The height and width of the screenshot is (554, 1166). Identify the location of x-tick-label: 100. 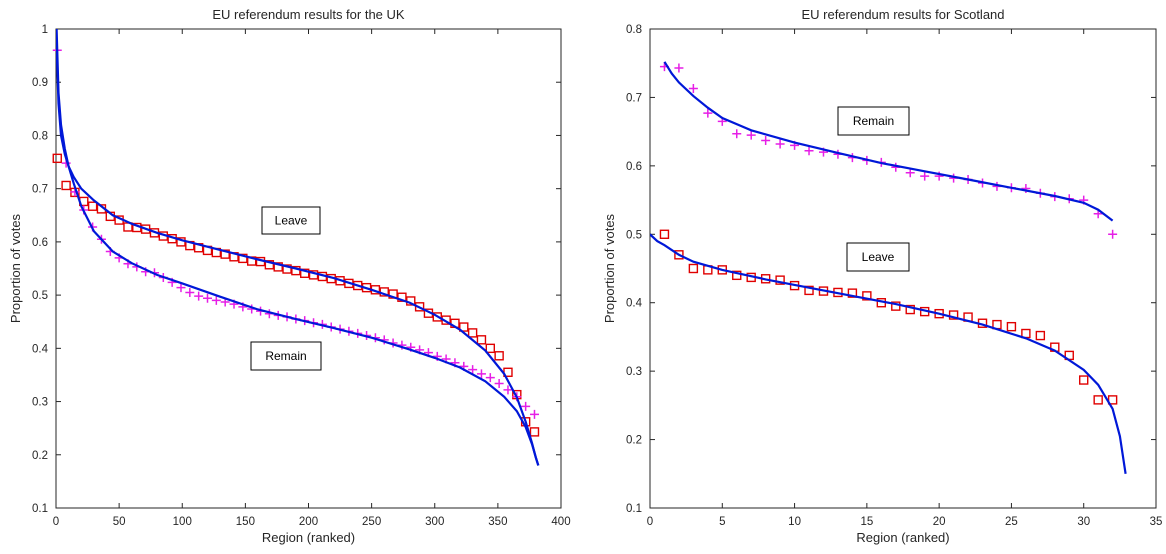
(182, 522).